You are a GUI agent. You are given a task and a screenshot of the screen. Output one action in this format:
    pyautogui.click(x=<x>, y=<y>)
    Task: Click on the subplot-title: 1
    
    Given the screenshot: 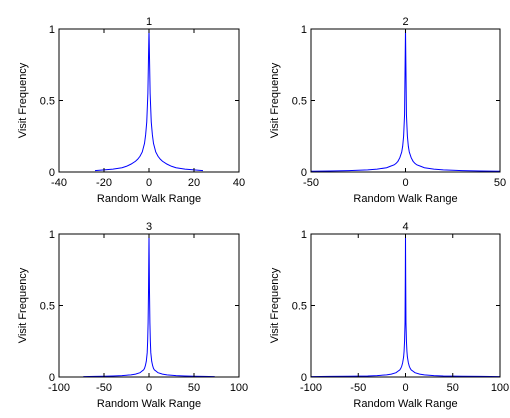 What is the action you would take?
    pyautogui.click(x=149, y=22)
    